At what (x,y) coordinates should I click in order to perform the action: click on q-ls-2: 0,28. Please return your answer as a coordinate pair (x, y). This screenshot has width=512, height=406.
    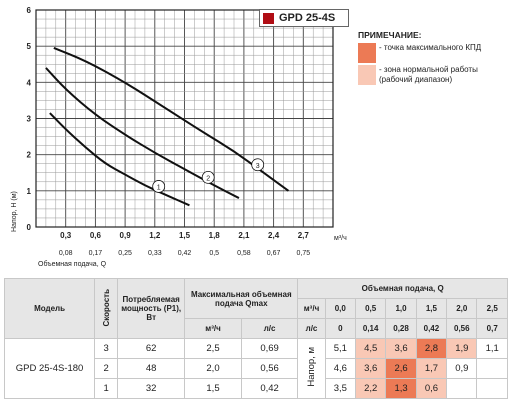
    Looking at the image, I should click on (401, 328).